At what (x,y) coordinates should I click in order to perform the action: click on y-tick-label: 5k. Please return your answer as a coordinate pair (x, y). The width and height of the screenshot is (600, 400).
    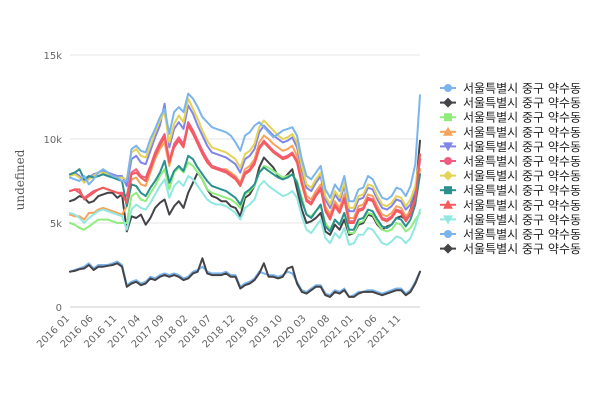
    Looking at the image, I should click on (56, 224).